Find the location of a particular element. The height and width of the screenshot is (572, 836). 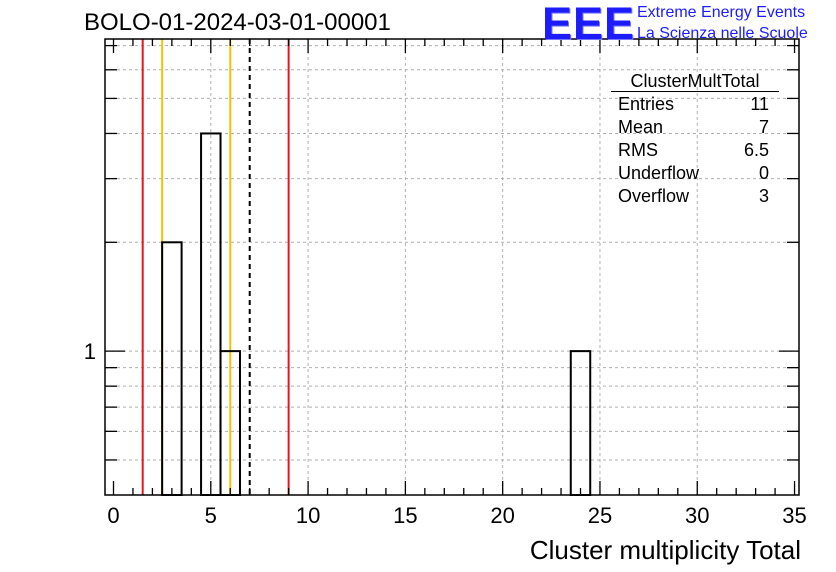

reference-lines is located at coordinates (215, 267).